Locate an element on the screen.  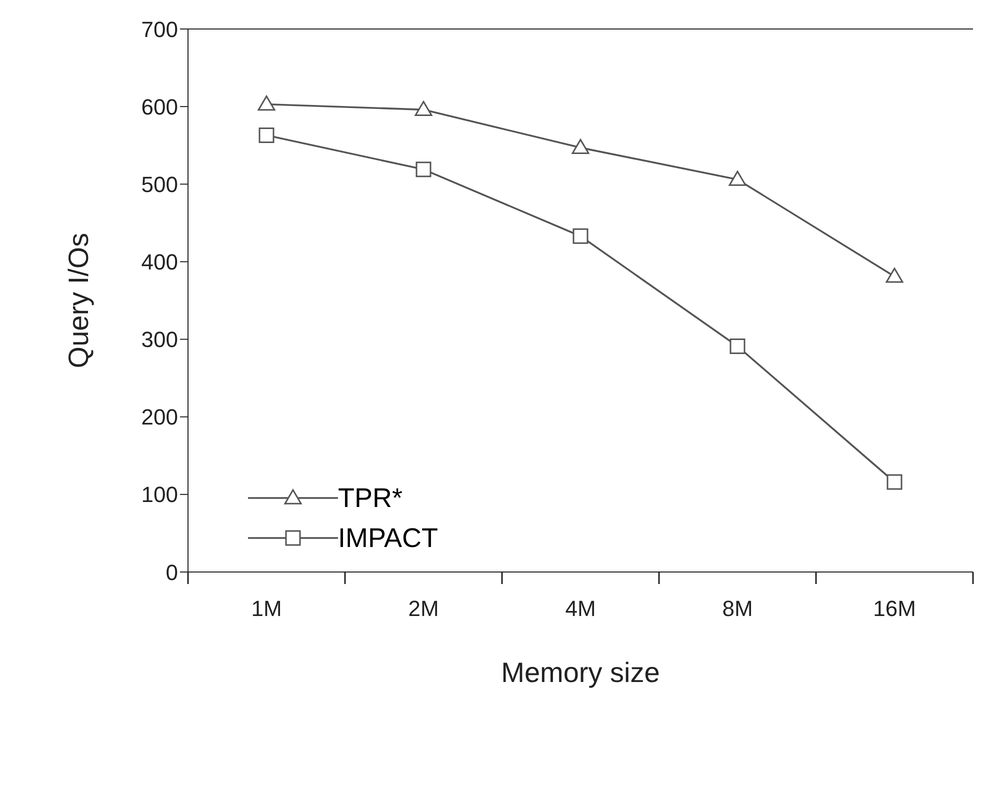
x-tick-label: 8M is located at coordinates (737, 608).